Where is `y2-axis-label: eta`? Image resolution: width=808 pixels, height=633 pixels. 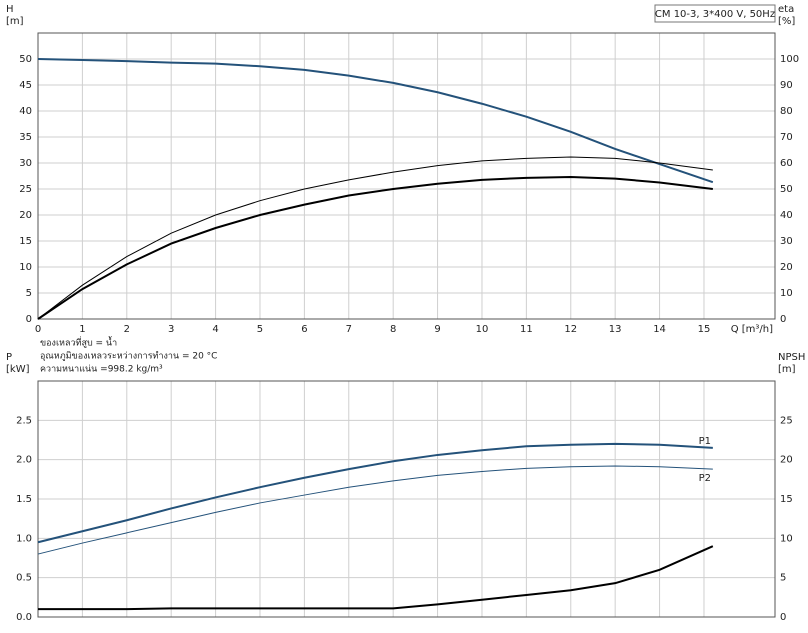
y2-axis-label: eta is located at coordinates (786, 9).